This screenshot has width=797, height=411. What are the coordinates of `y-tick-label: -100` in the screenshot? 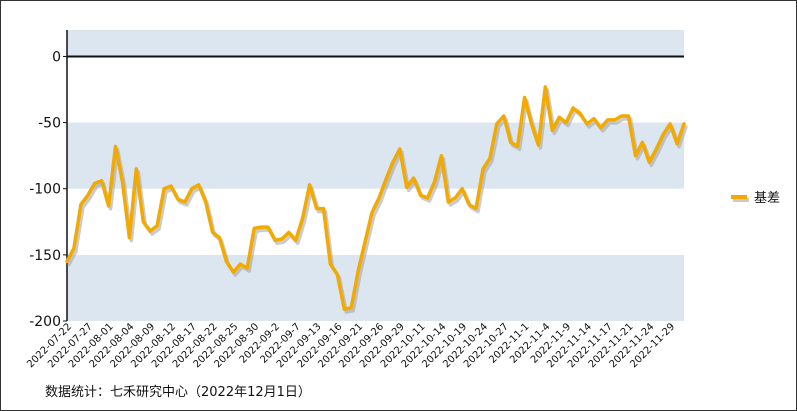 It's located at (45, 190).